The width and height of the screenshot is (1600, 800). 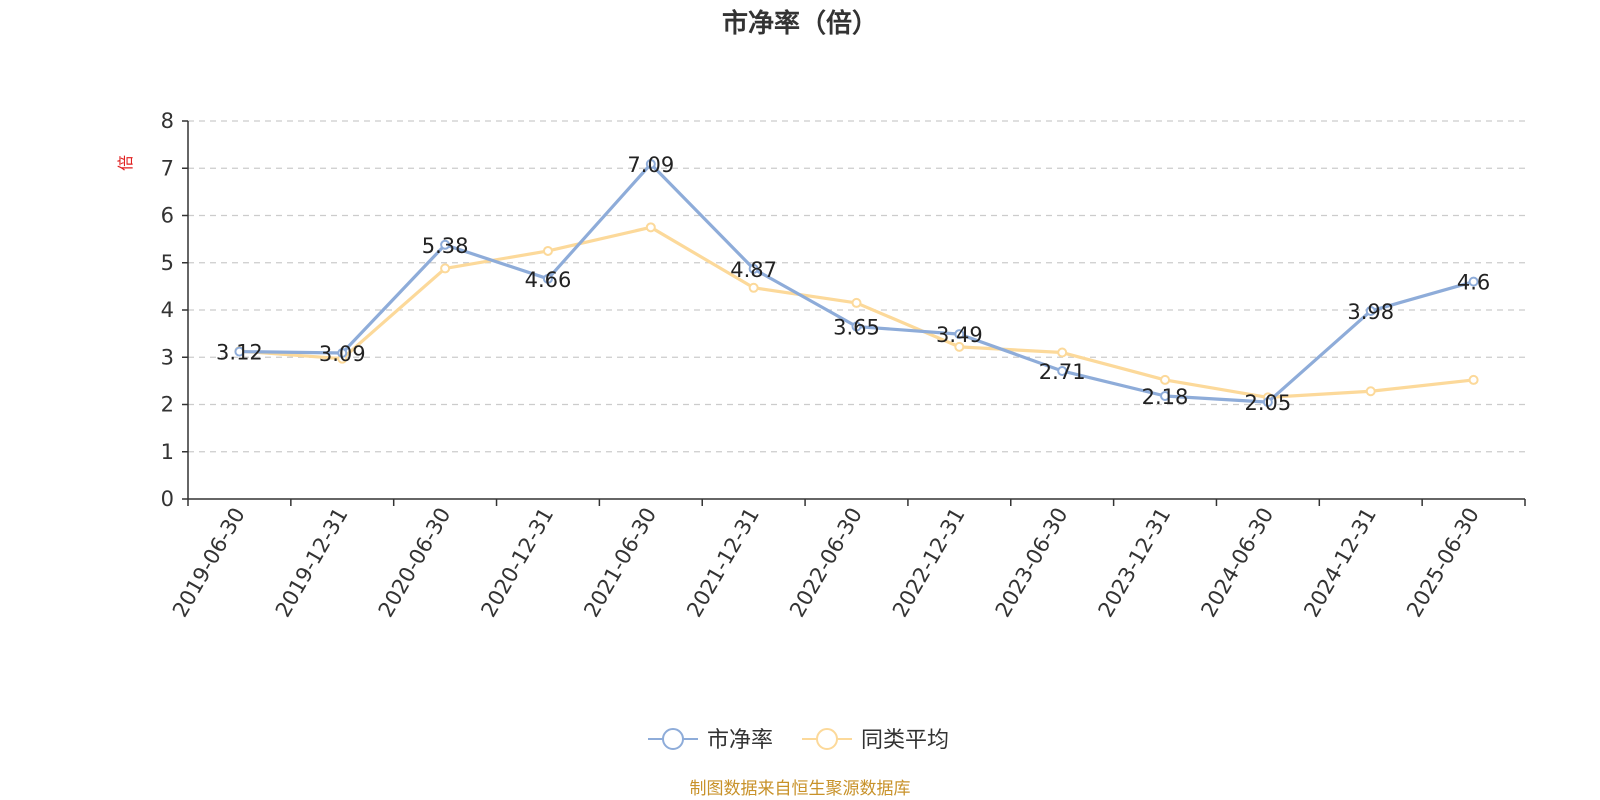 What do you see at coordinates (167, 263) in the screenshot?
I see `y-tick-label: 5` at bounding box center [167, 263].